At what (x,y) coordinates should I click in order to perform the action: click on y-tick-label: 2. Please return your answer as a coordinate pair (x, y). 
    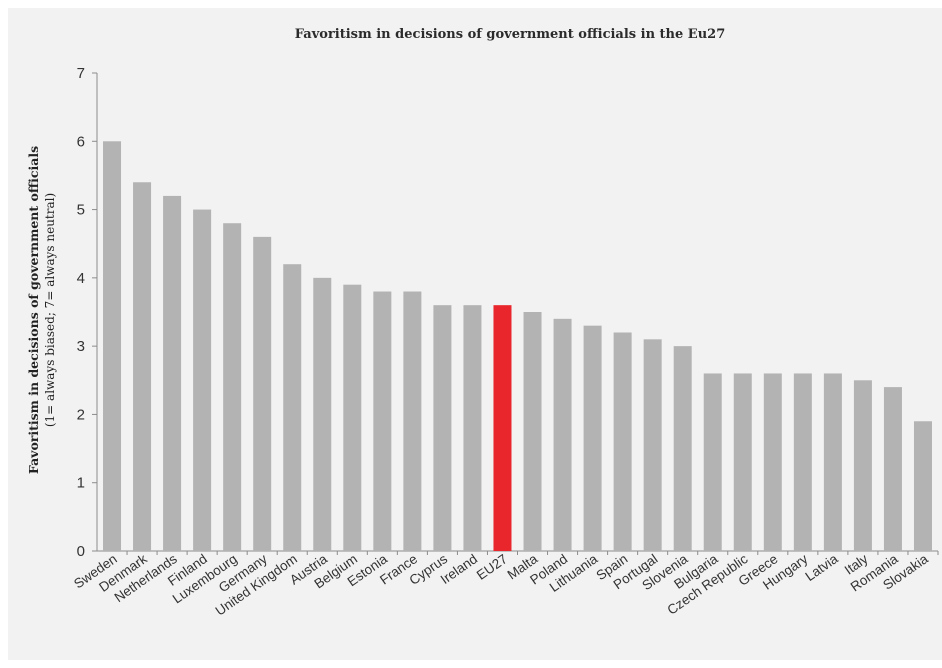
    Looking at the image, I should click on (81, 414).